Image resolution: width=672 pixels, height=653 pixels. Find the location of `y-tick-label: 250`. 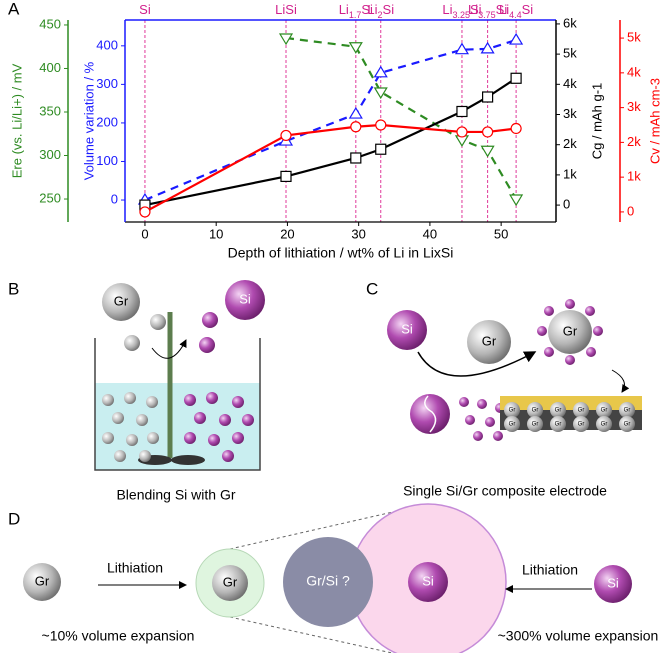

y-tick-label: 250 is located at coordinates (50, 197).